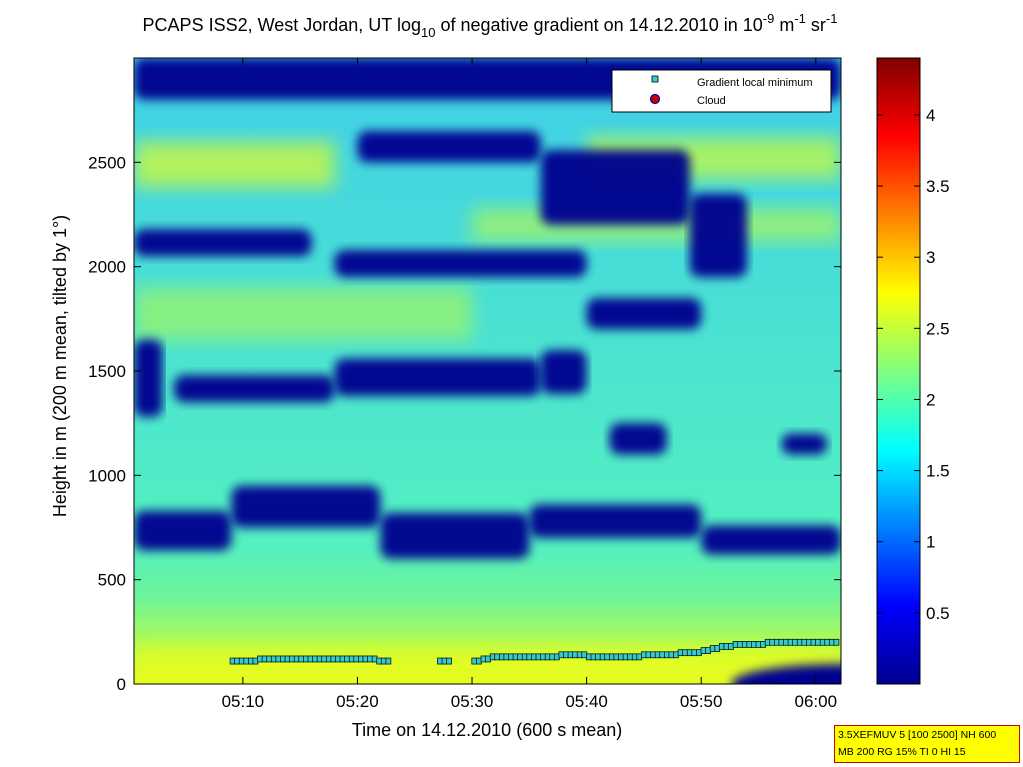 This screenshot has height=767, width=1023. I want to click on colorbar-gradient, so click(898, 371).